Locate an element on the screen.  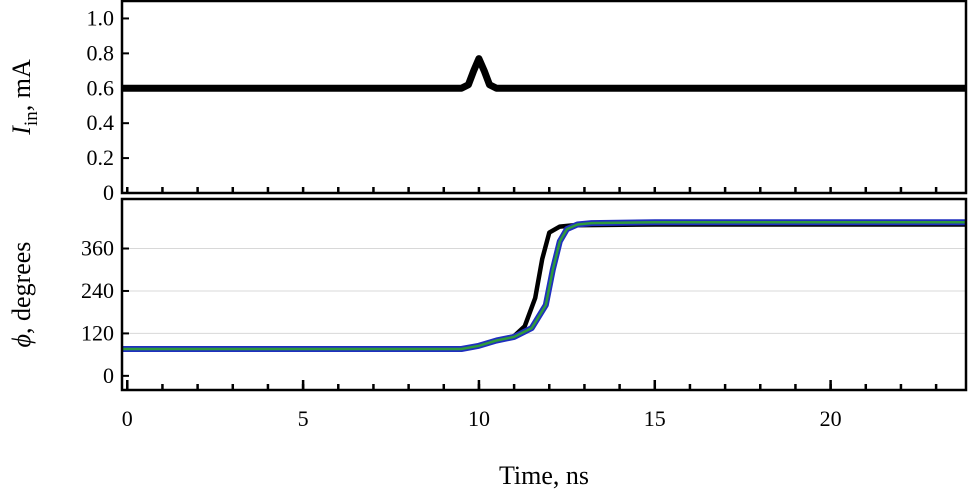
y-tick-label: 120 is located at coordinates (97, 332).